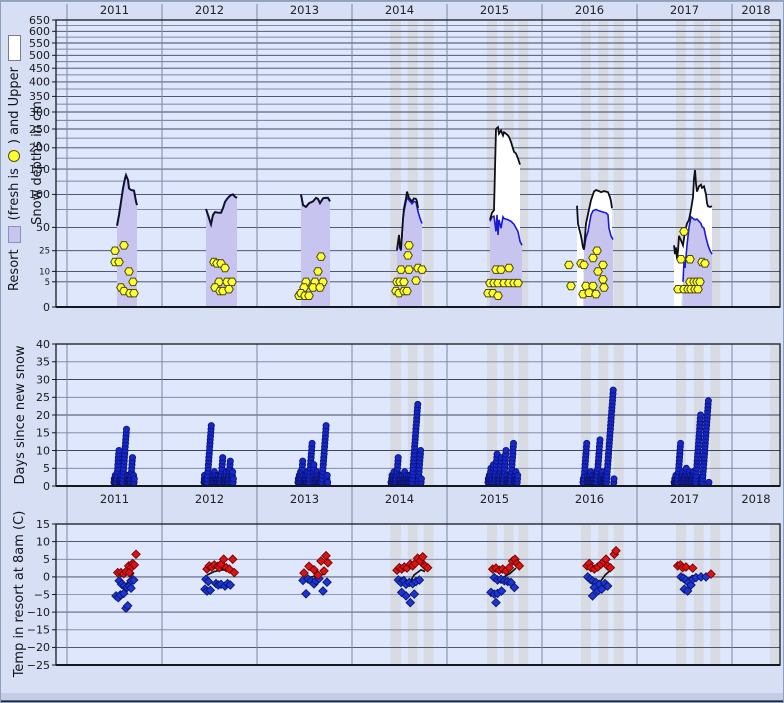 The height and width of the screenshot is (703, 784). I want to click on snow-axis-title-text: Snow depths in cm, so click(37, 163).